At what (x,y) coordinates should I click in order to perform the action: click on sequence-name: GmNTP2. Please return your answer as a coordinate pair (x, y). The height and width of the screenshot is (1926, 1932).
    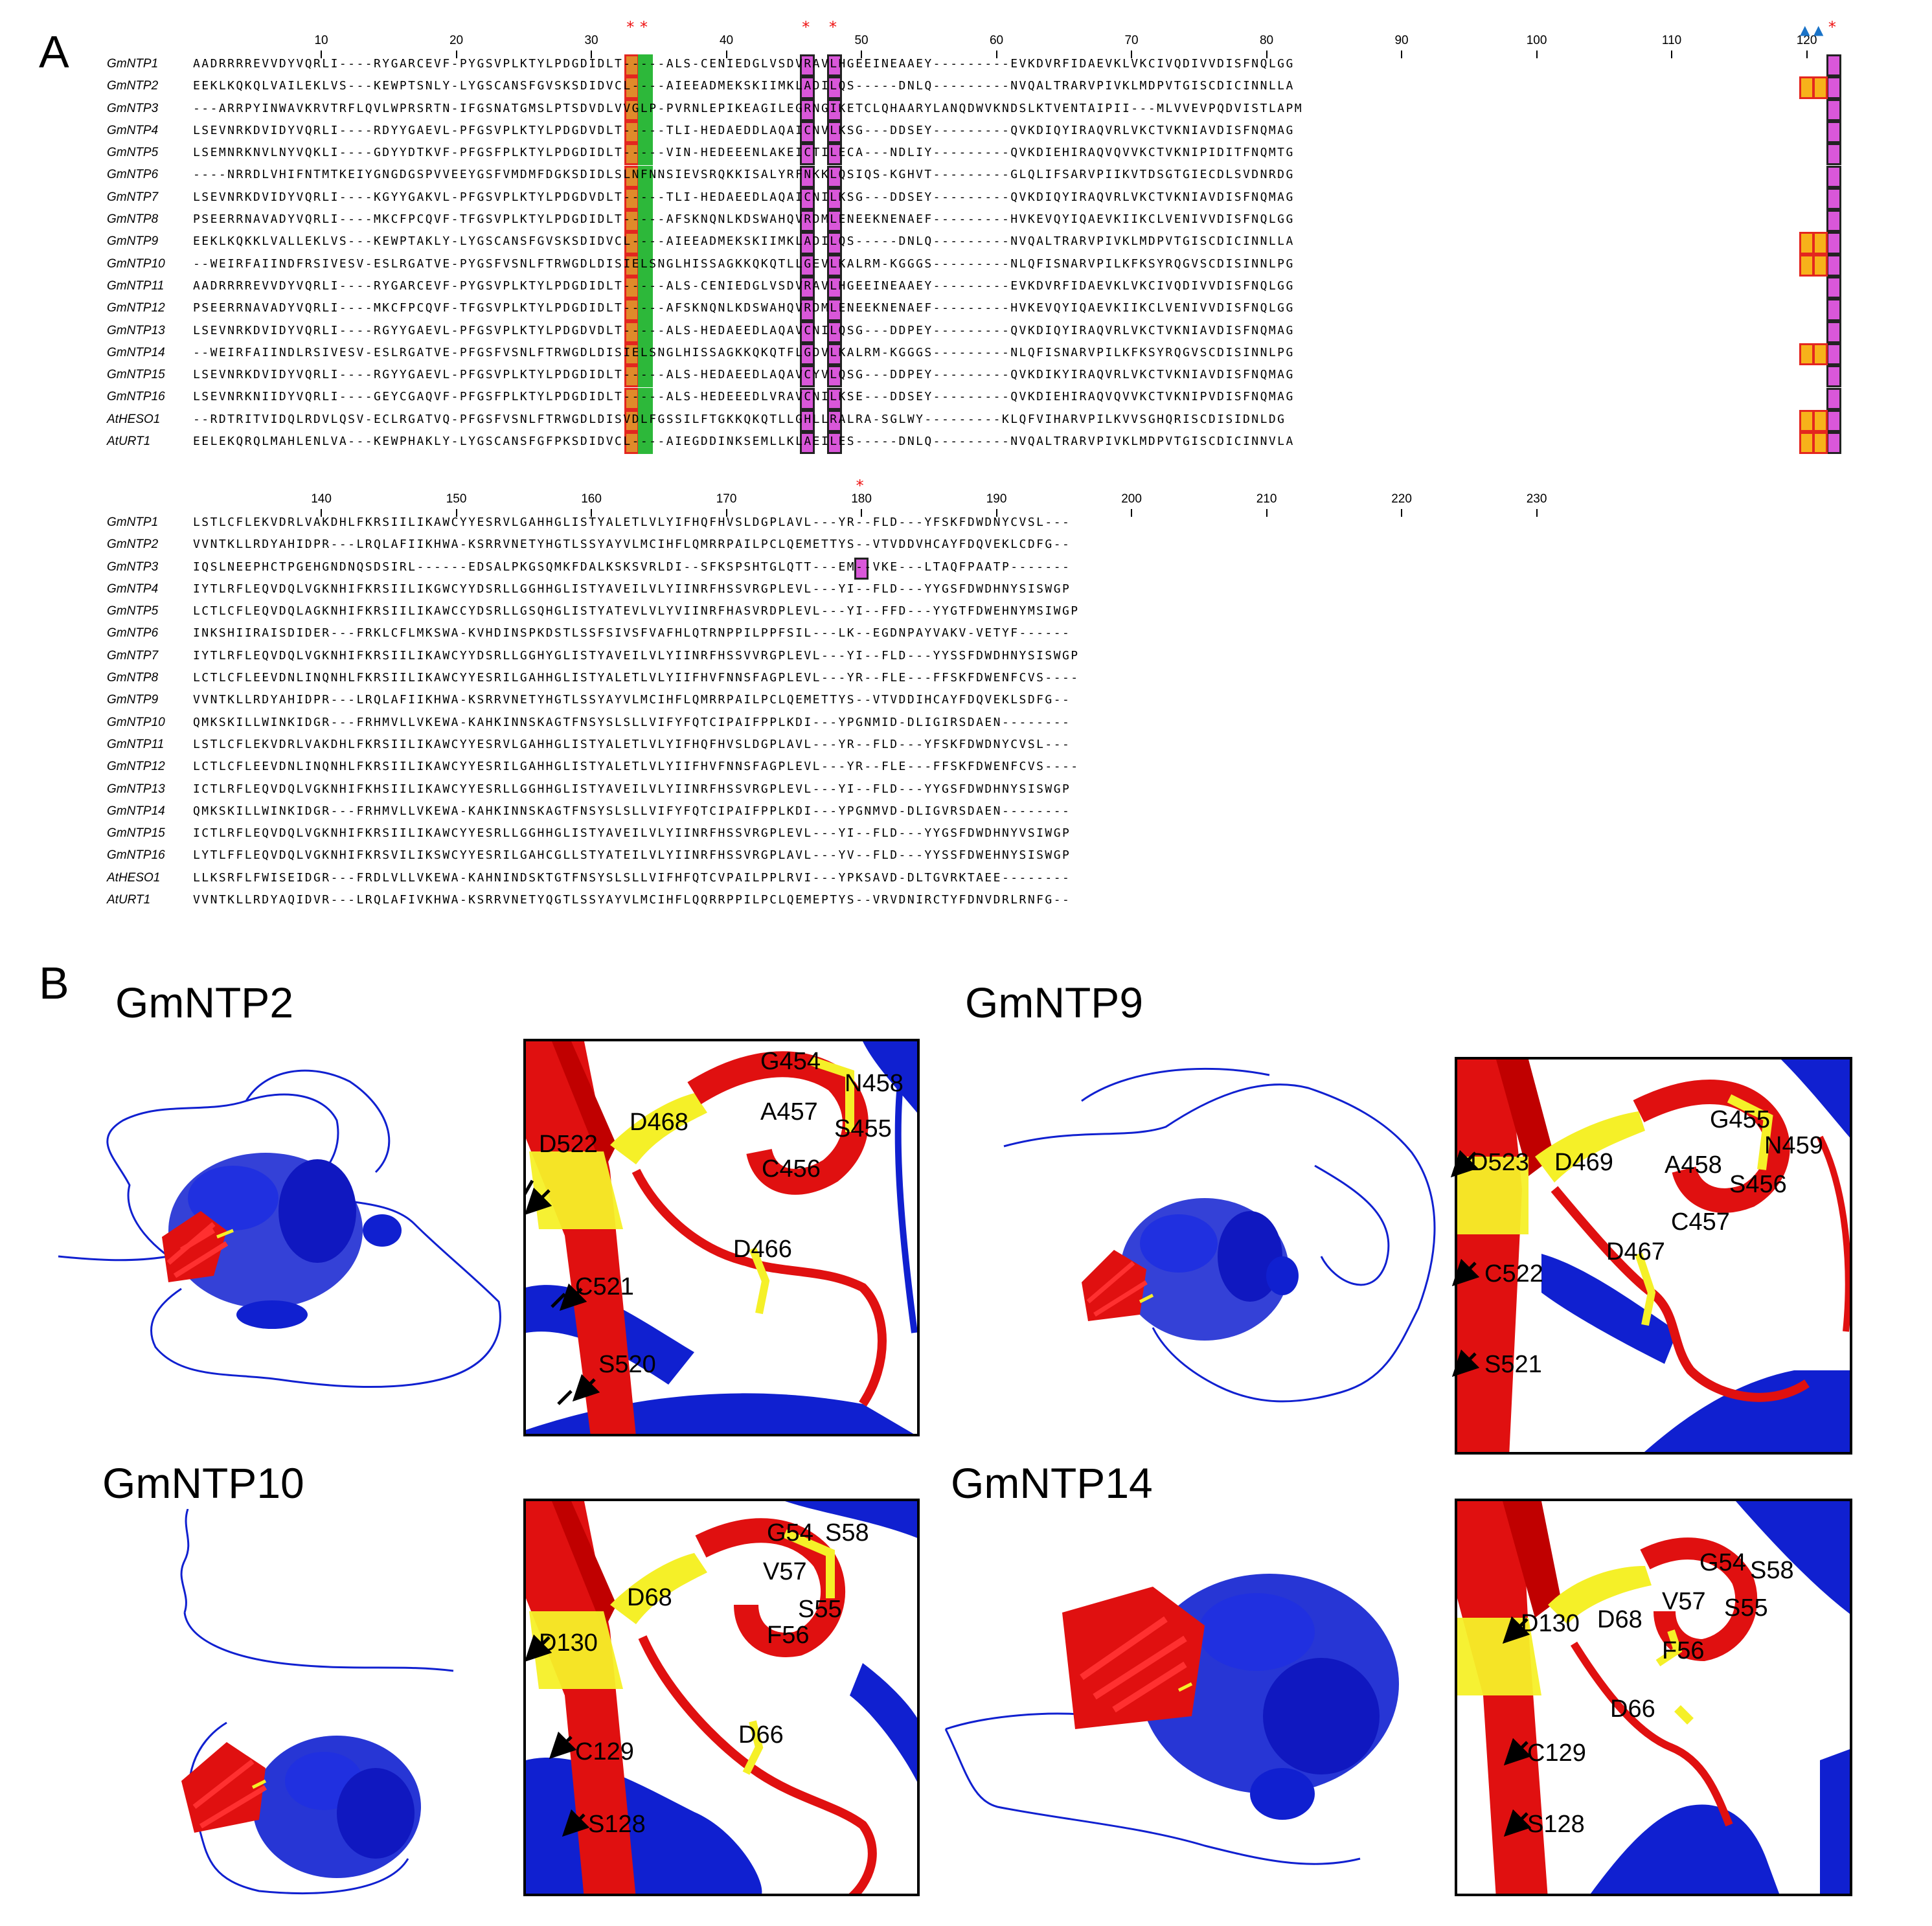
    Looking at the image, I should click on (133, 86).